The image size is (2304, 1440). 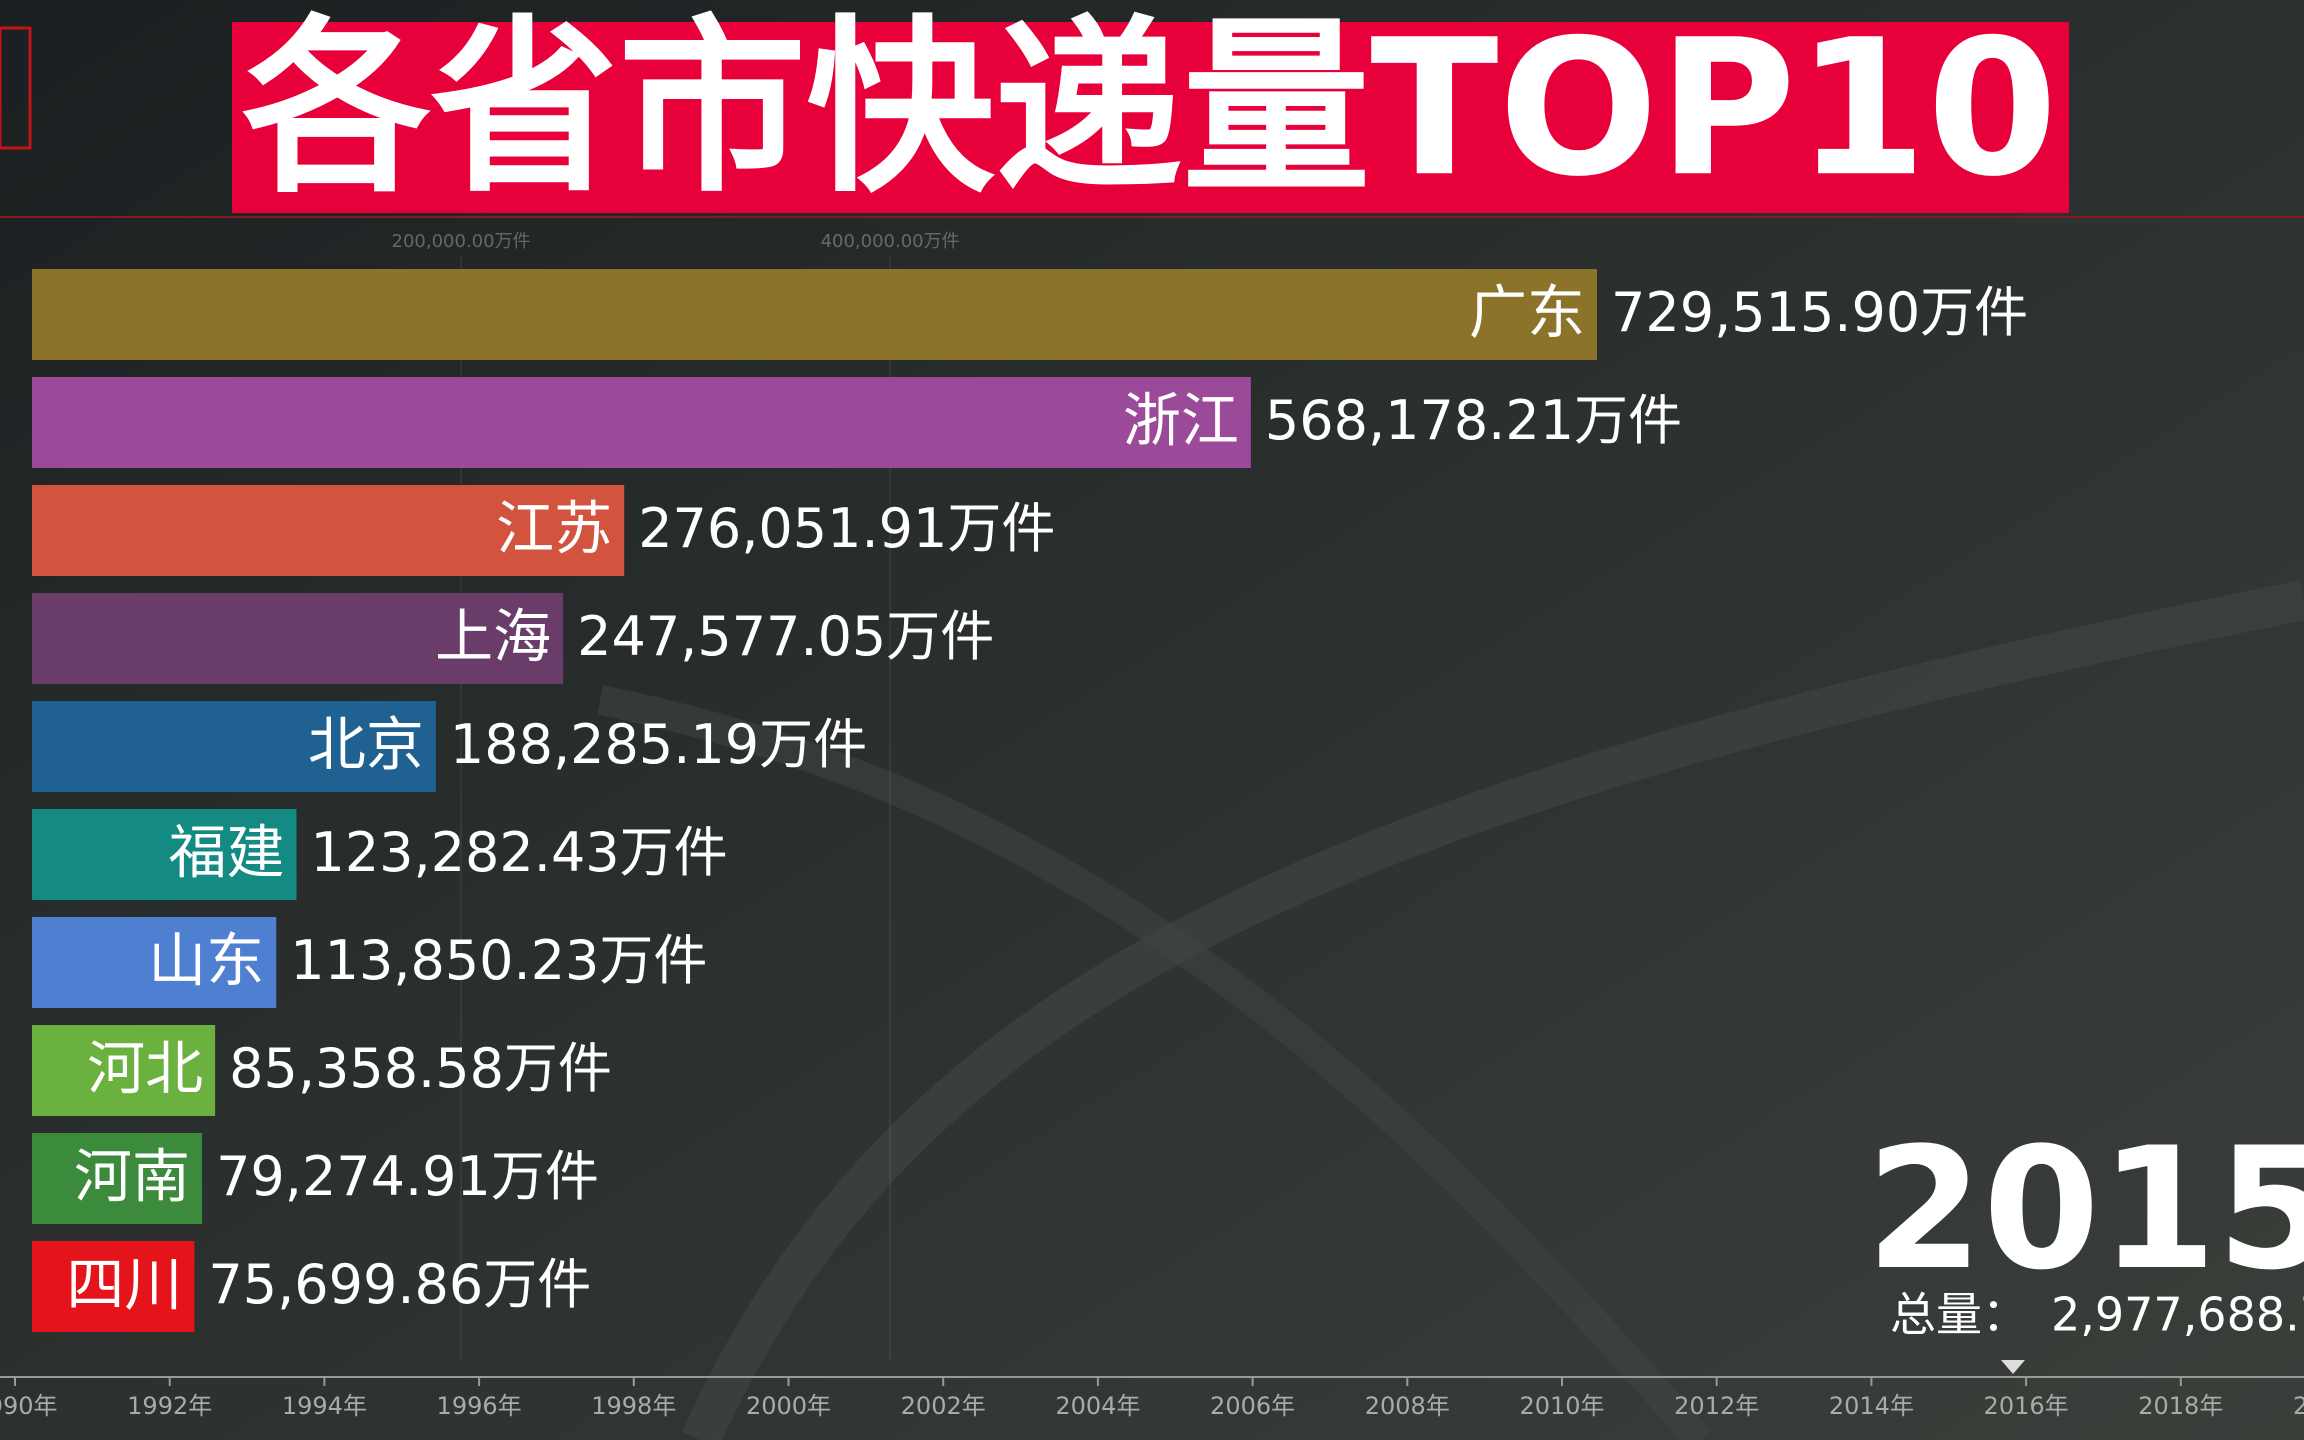 What do you see at coordinates (399, 1284) in the screenshot?
I see `bar-value-label: 75,699.86万件` at bounding box center [399, 1284].